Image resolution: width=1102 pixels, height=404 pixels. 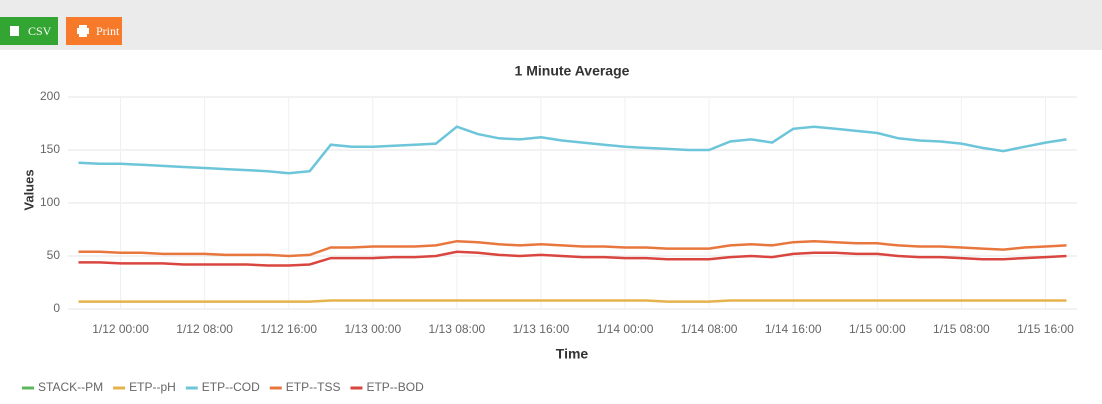 What do you see at coordinates (204, 329) in the screenshot?
I see `x-tick-label: 1/12 08:00` at bounding box center [204, 329].